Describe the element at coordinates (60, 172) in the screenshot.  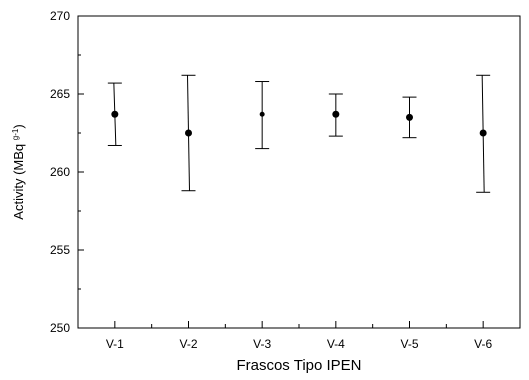
I see `y-tick-label: 260` at that location.